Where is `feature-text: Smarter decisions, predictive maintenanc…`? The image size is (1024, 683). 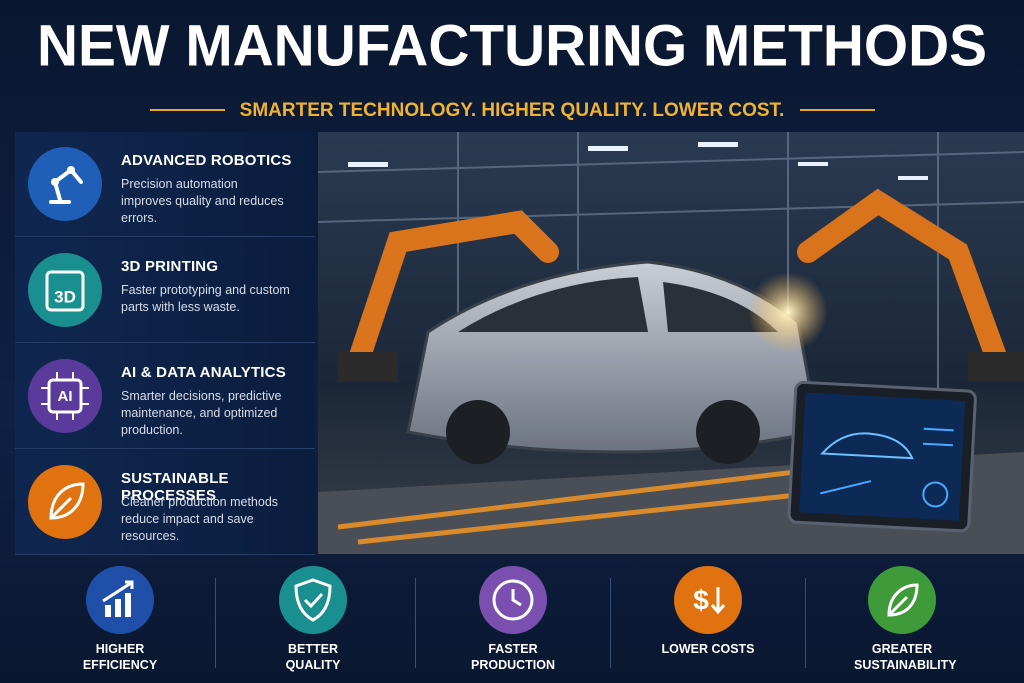
feature-text: Smarter decisions, predictive maintenanc… is located at coordinates (201, 413).